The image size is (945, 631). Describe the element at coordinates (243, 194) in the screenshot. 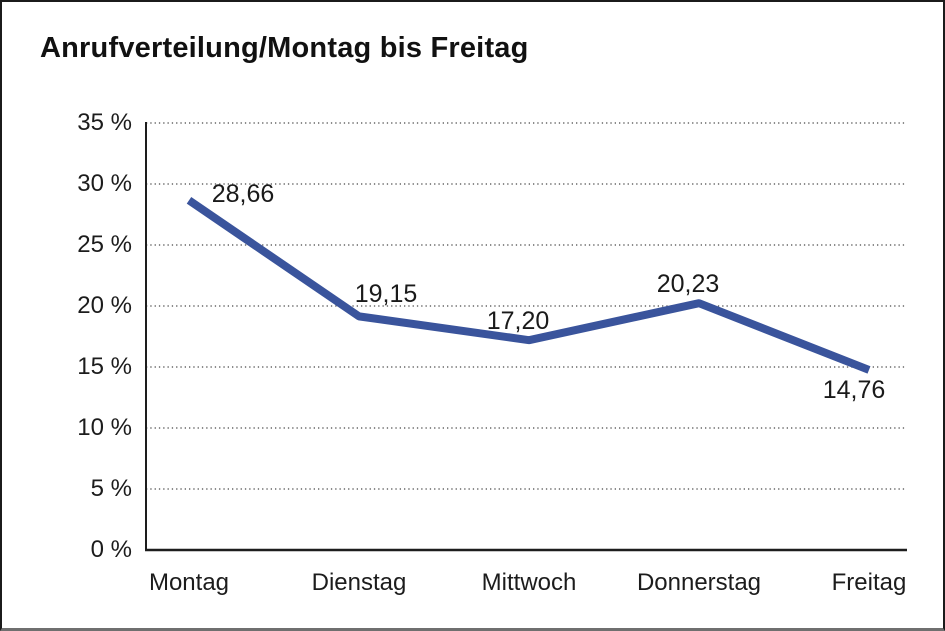

I see `data-point-label: 28,66` at that location.